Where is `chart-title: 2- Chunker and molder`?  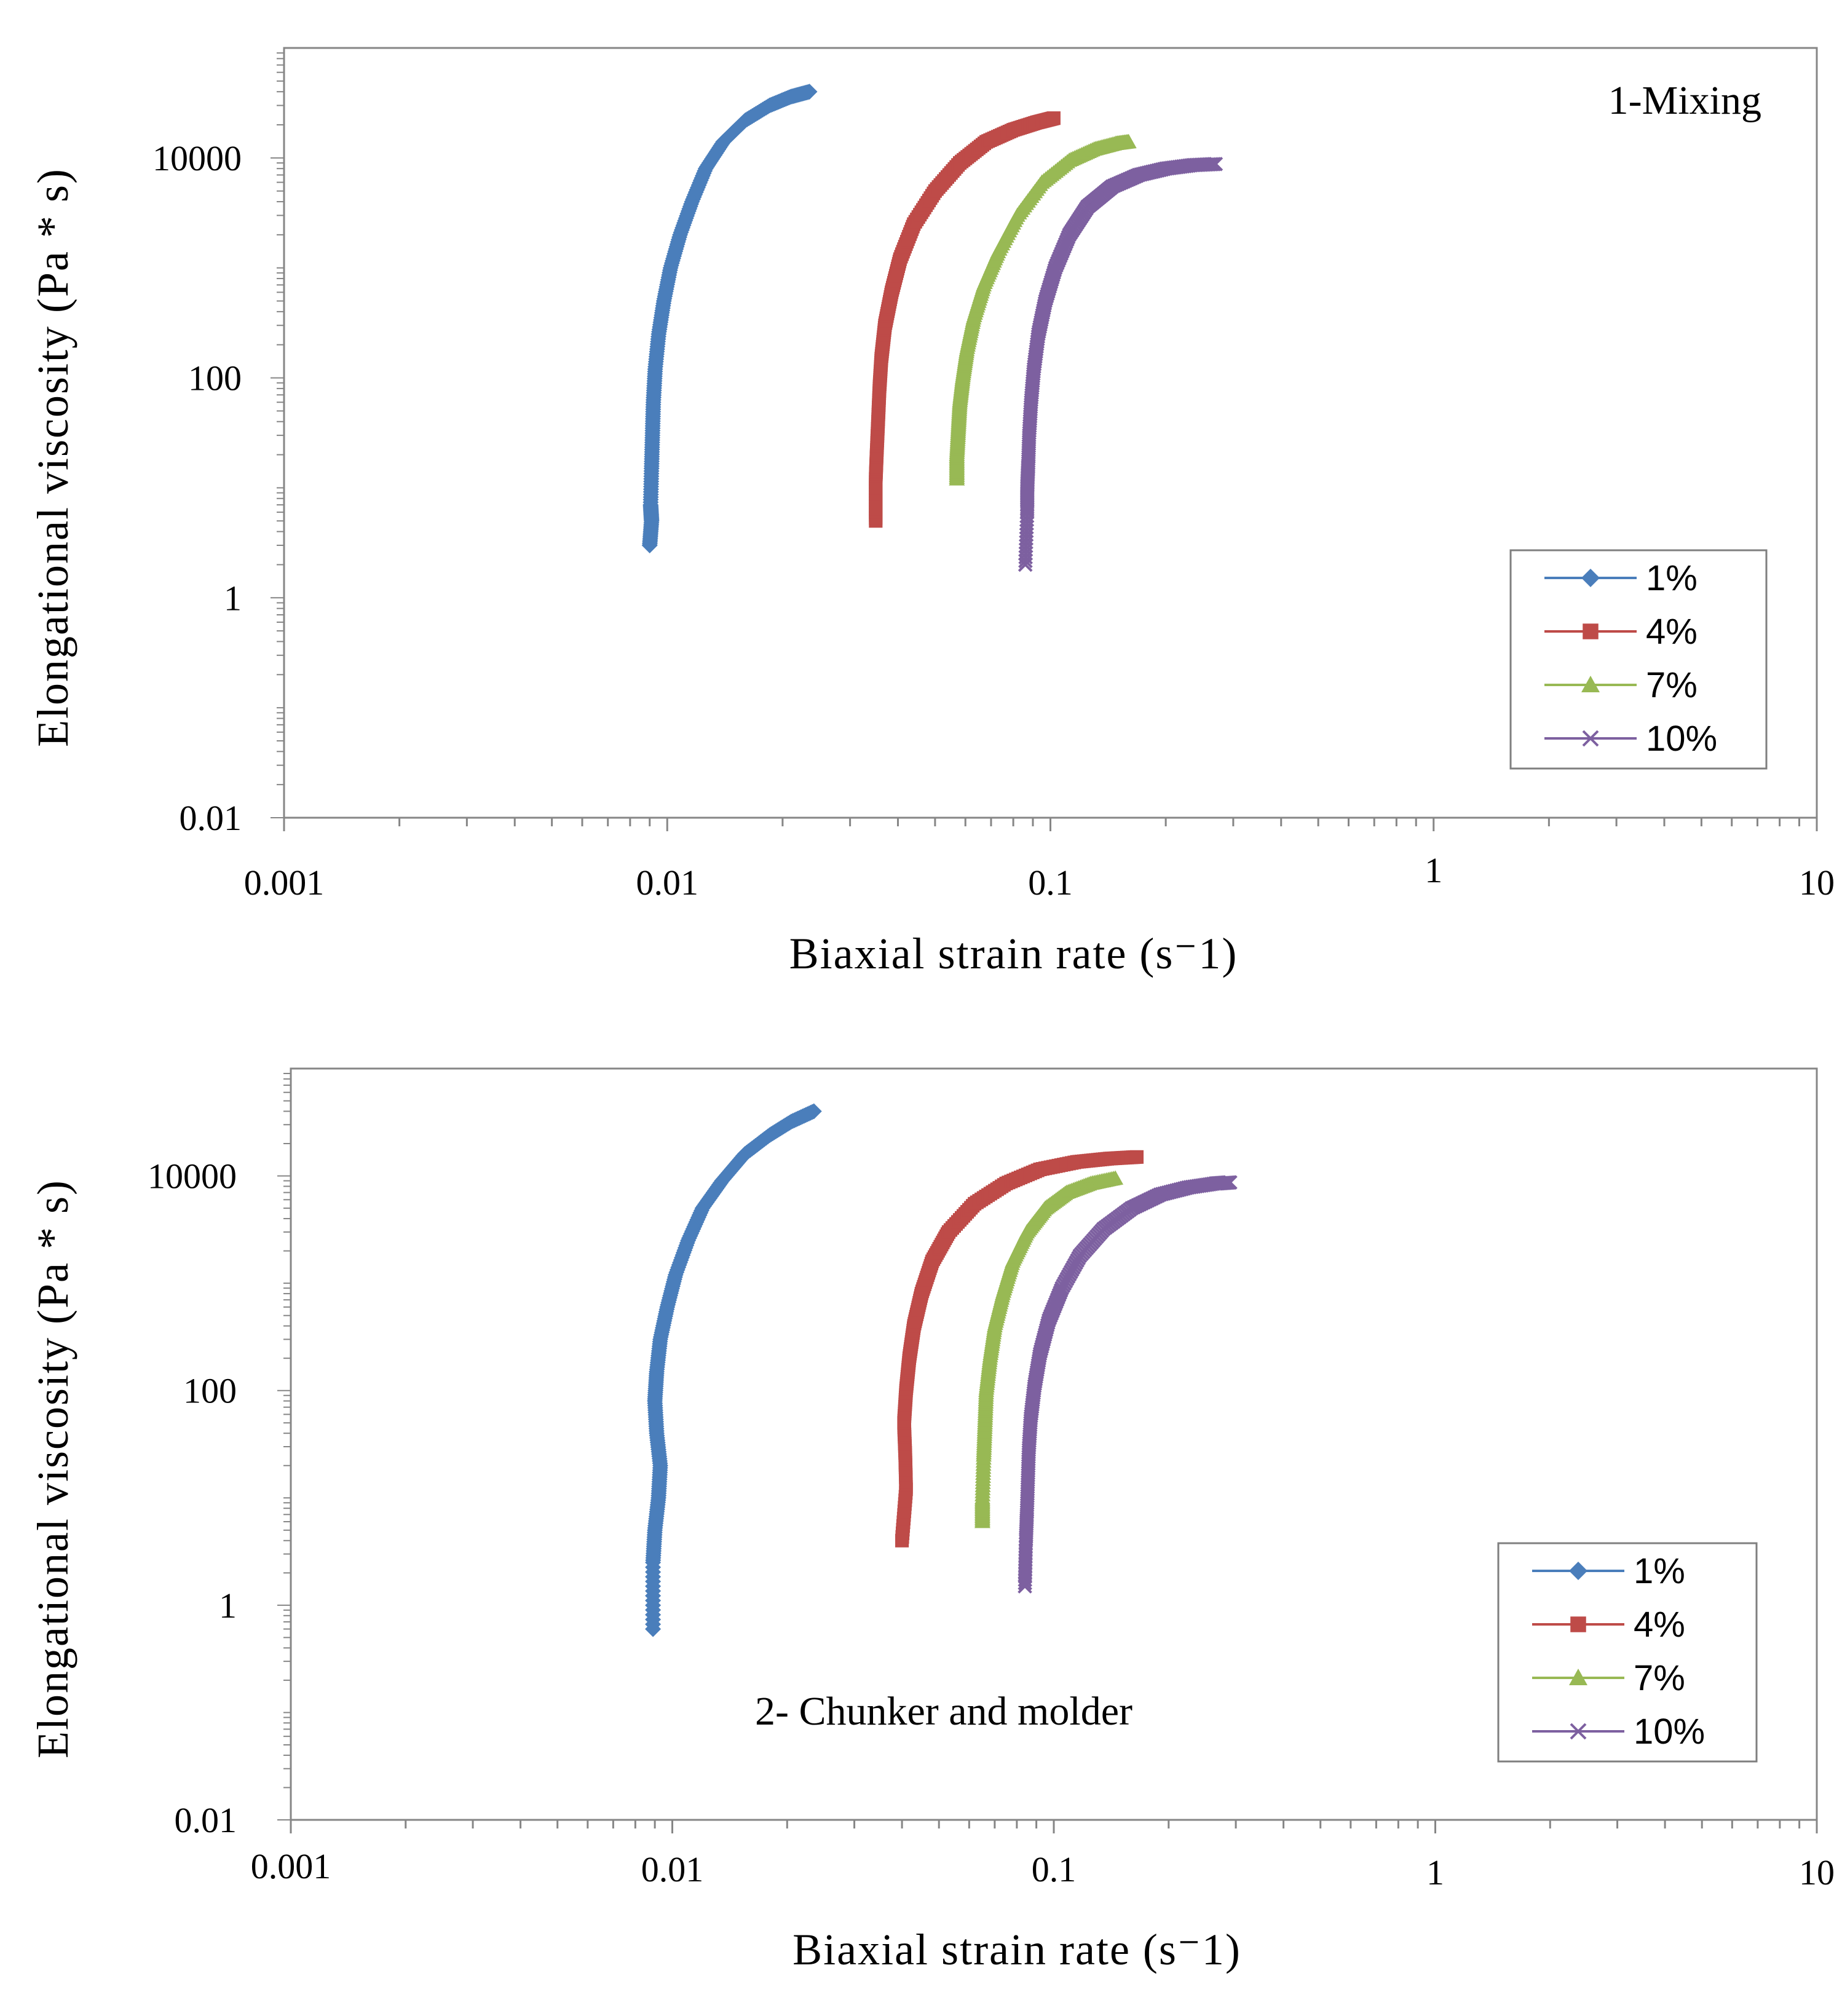
chart-title: 2- Chunker and molder is located at coordinates (943, 1711).